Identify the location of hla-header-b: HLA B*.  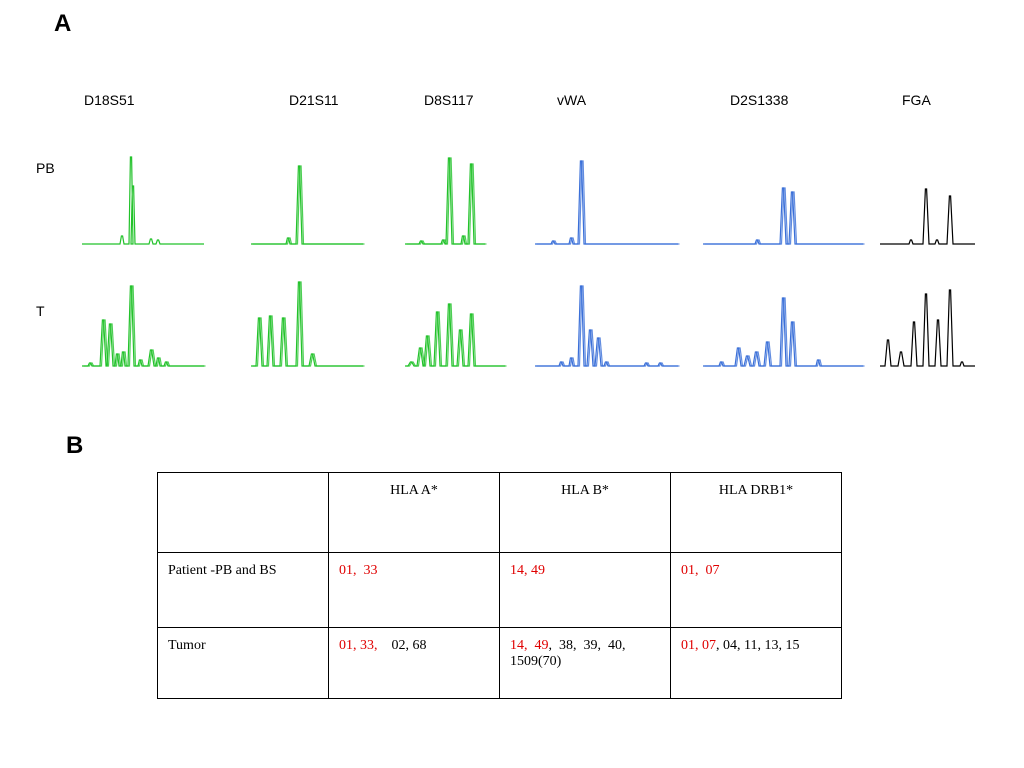
(585, 512).